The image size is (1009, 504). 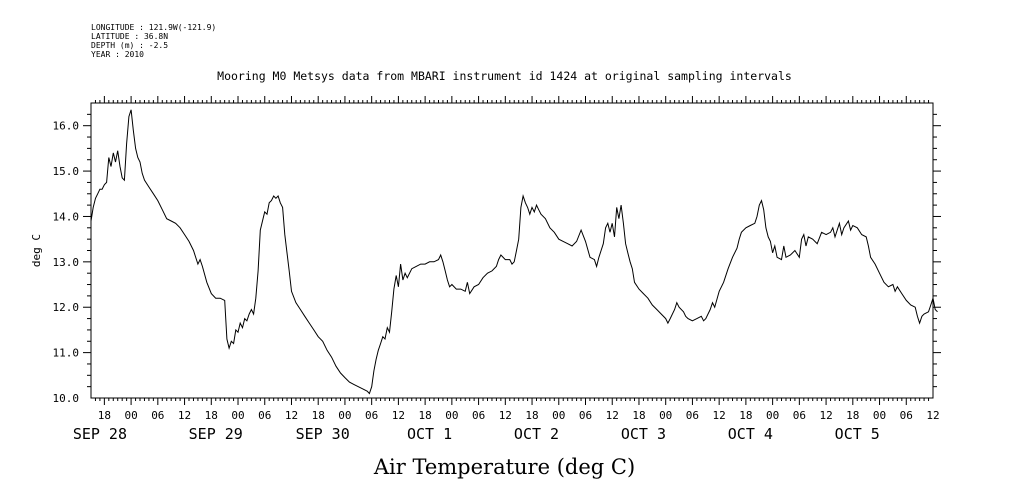 I want to click on header-longitude: LONGITUDE : 121.9W(-121.9), so click(x=154, y=27).